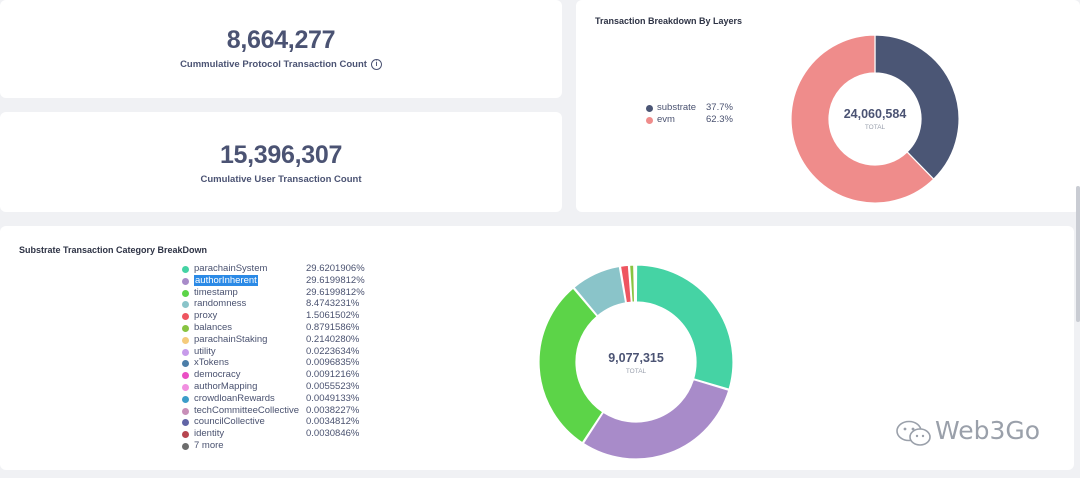 The image size is (1080, 478). I want to click on legend-label: proxy, so click(206, 316).